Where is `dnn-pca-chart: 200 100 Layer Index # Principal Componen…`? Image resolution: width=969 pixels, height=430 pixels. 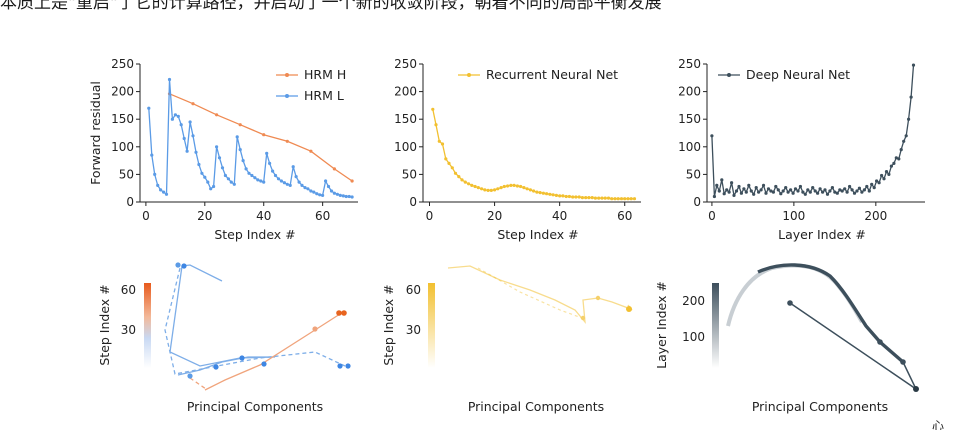
dnn-pca-chart: 200 100 Layer Index # Principal Componen… is located at coordinates (786, 338).